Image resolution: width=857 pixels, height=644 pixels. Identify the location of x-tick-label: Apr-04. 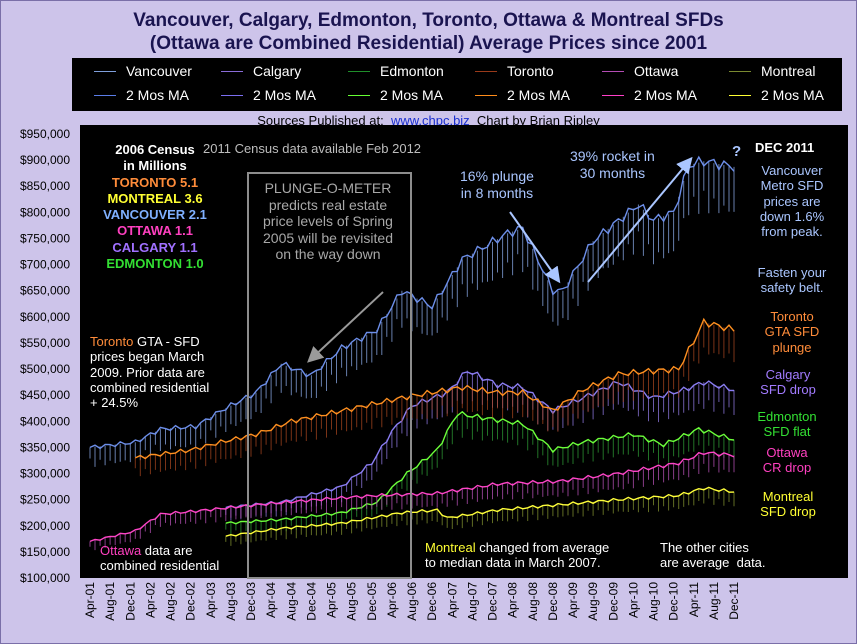
(271, 600).